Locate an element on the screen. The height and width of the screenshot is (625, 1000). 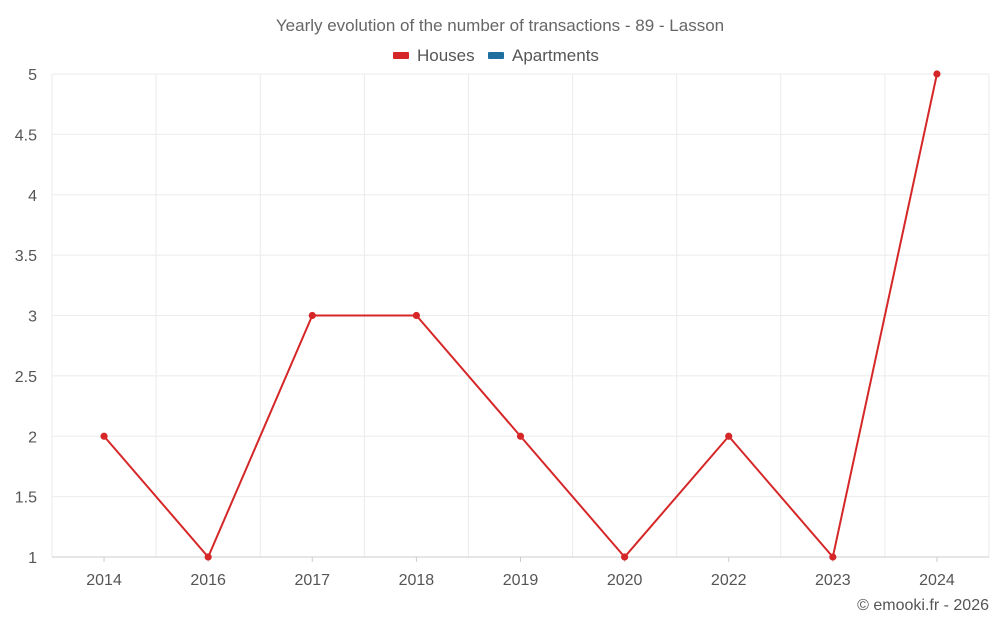
y-tick-label: 2.5 is located at coordinates (26, 377).